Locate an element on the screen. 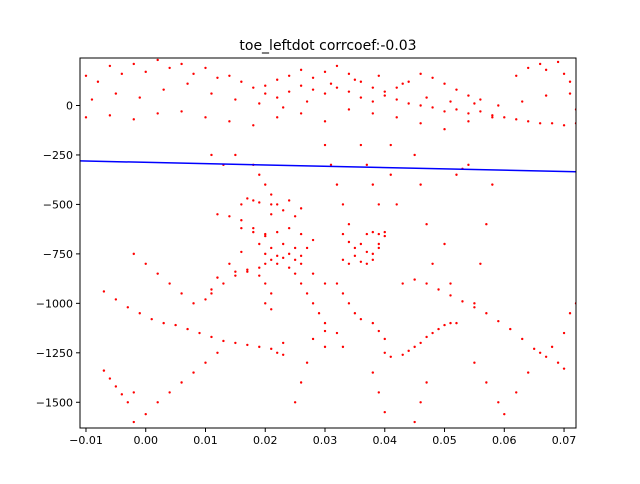 Image resolution: width=640 pixels, height=484 pixels. x-axis: −0.01 0.00 0.01 0.02 0.03 0.04 0.05 0.06 0.07 is located at coordinates (322, 437).